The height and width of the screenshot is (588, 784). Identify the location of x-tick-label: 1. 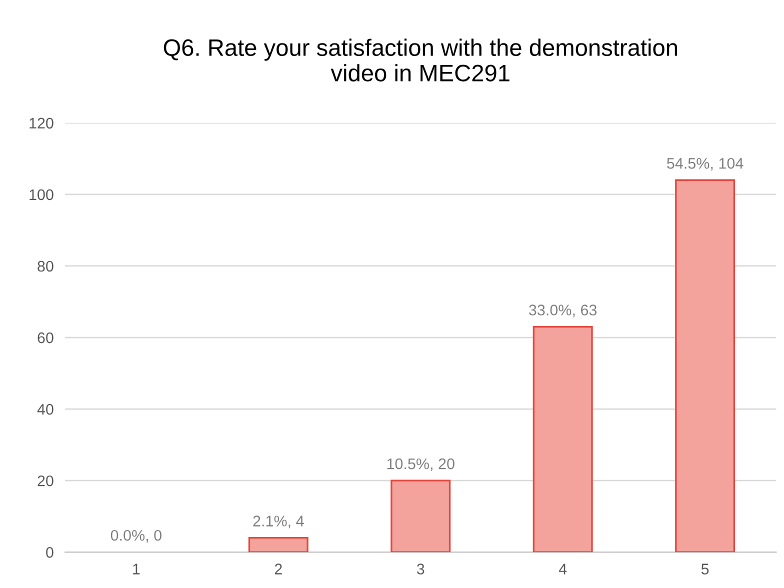
(136, 569).